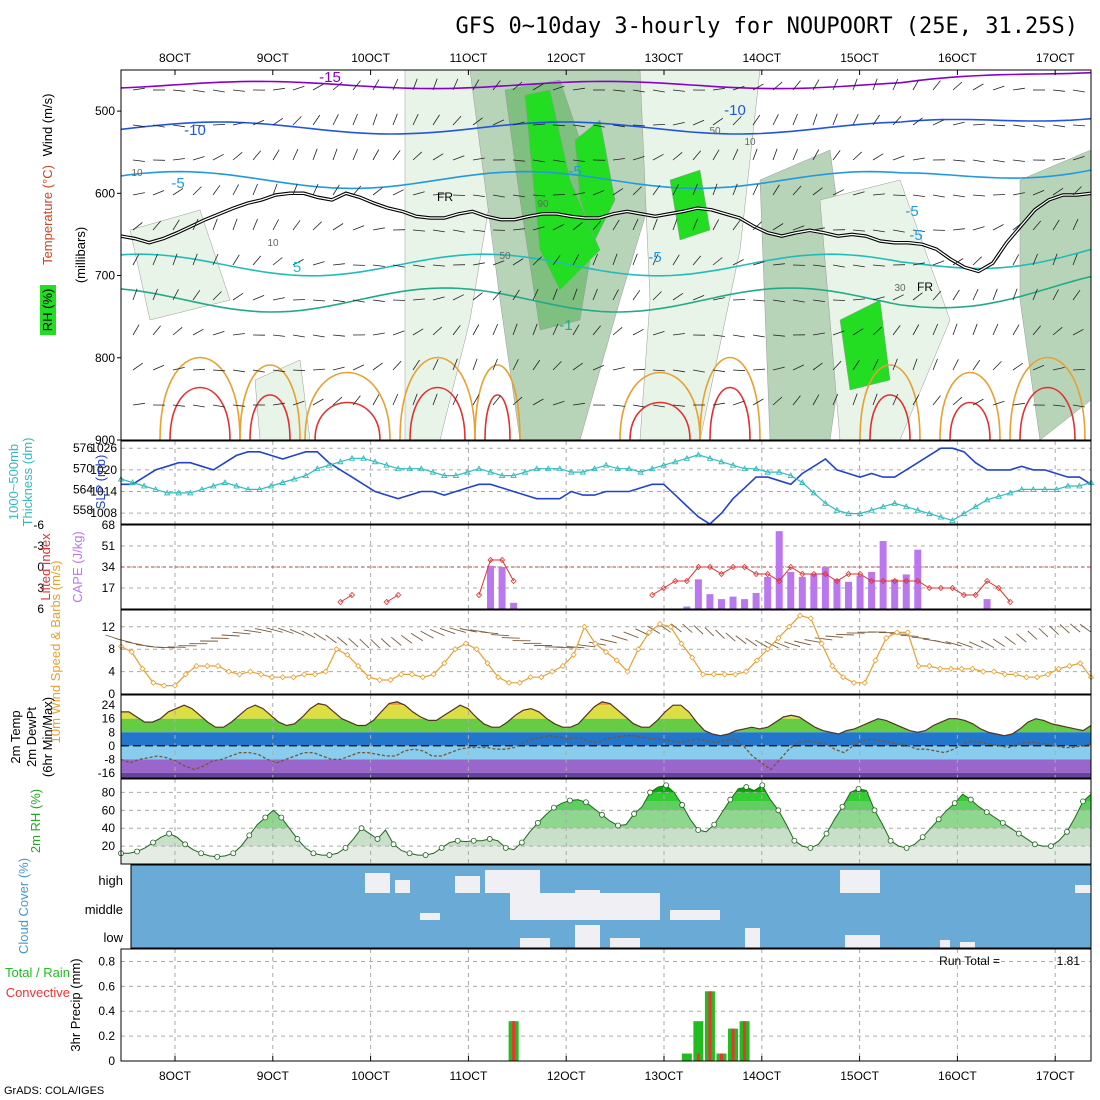 The image size is (1100, 1100). I want to click on warm-contour, so click(347, 420).